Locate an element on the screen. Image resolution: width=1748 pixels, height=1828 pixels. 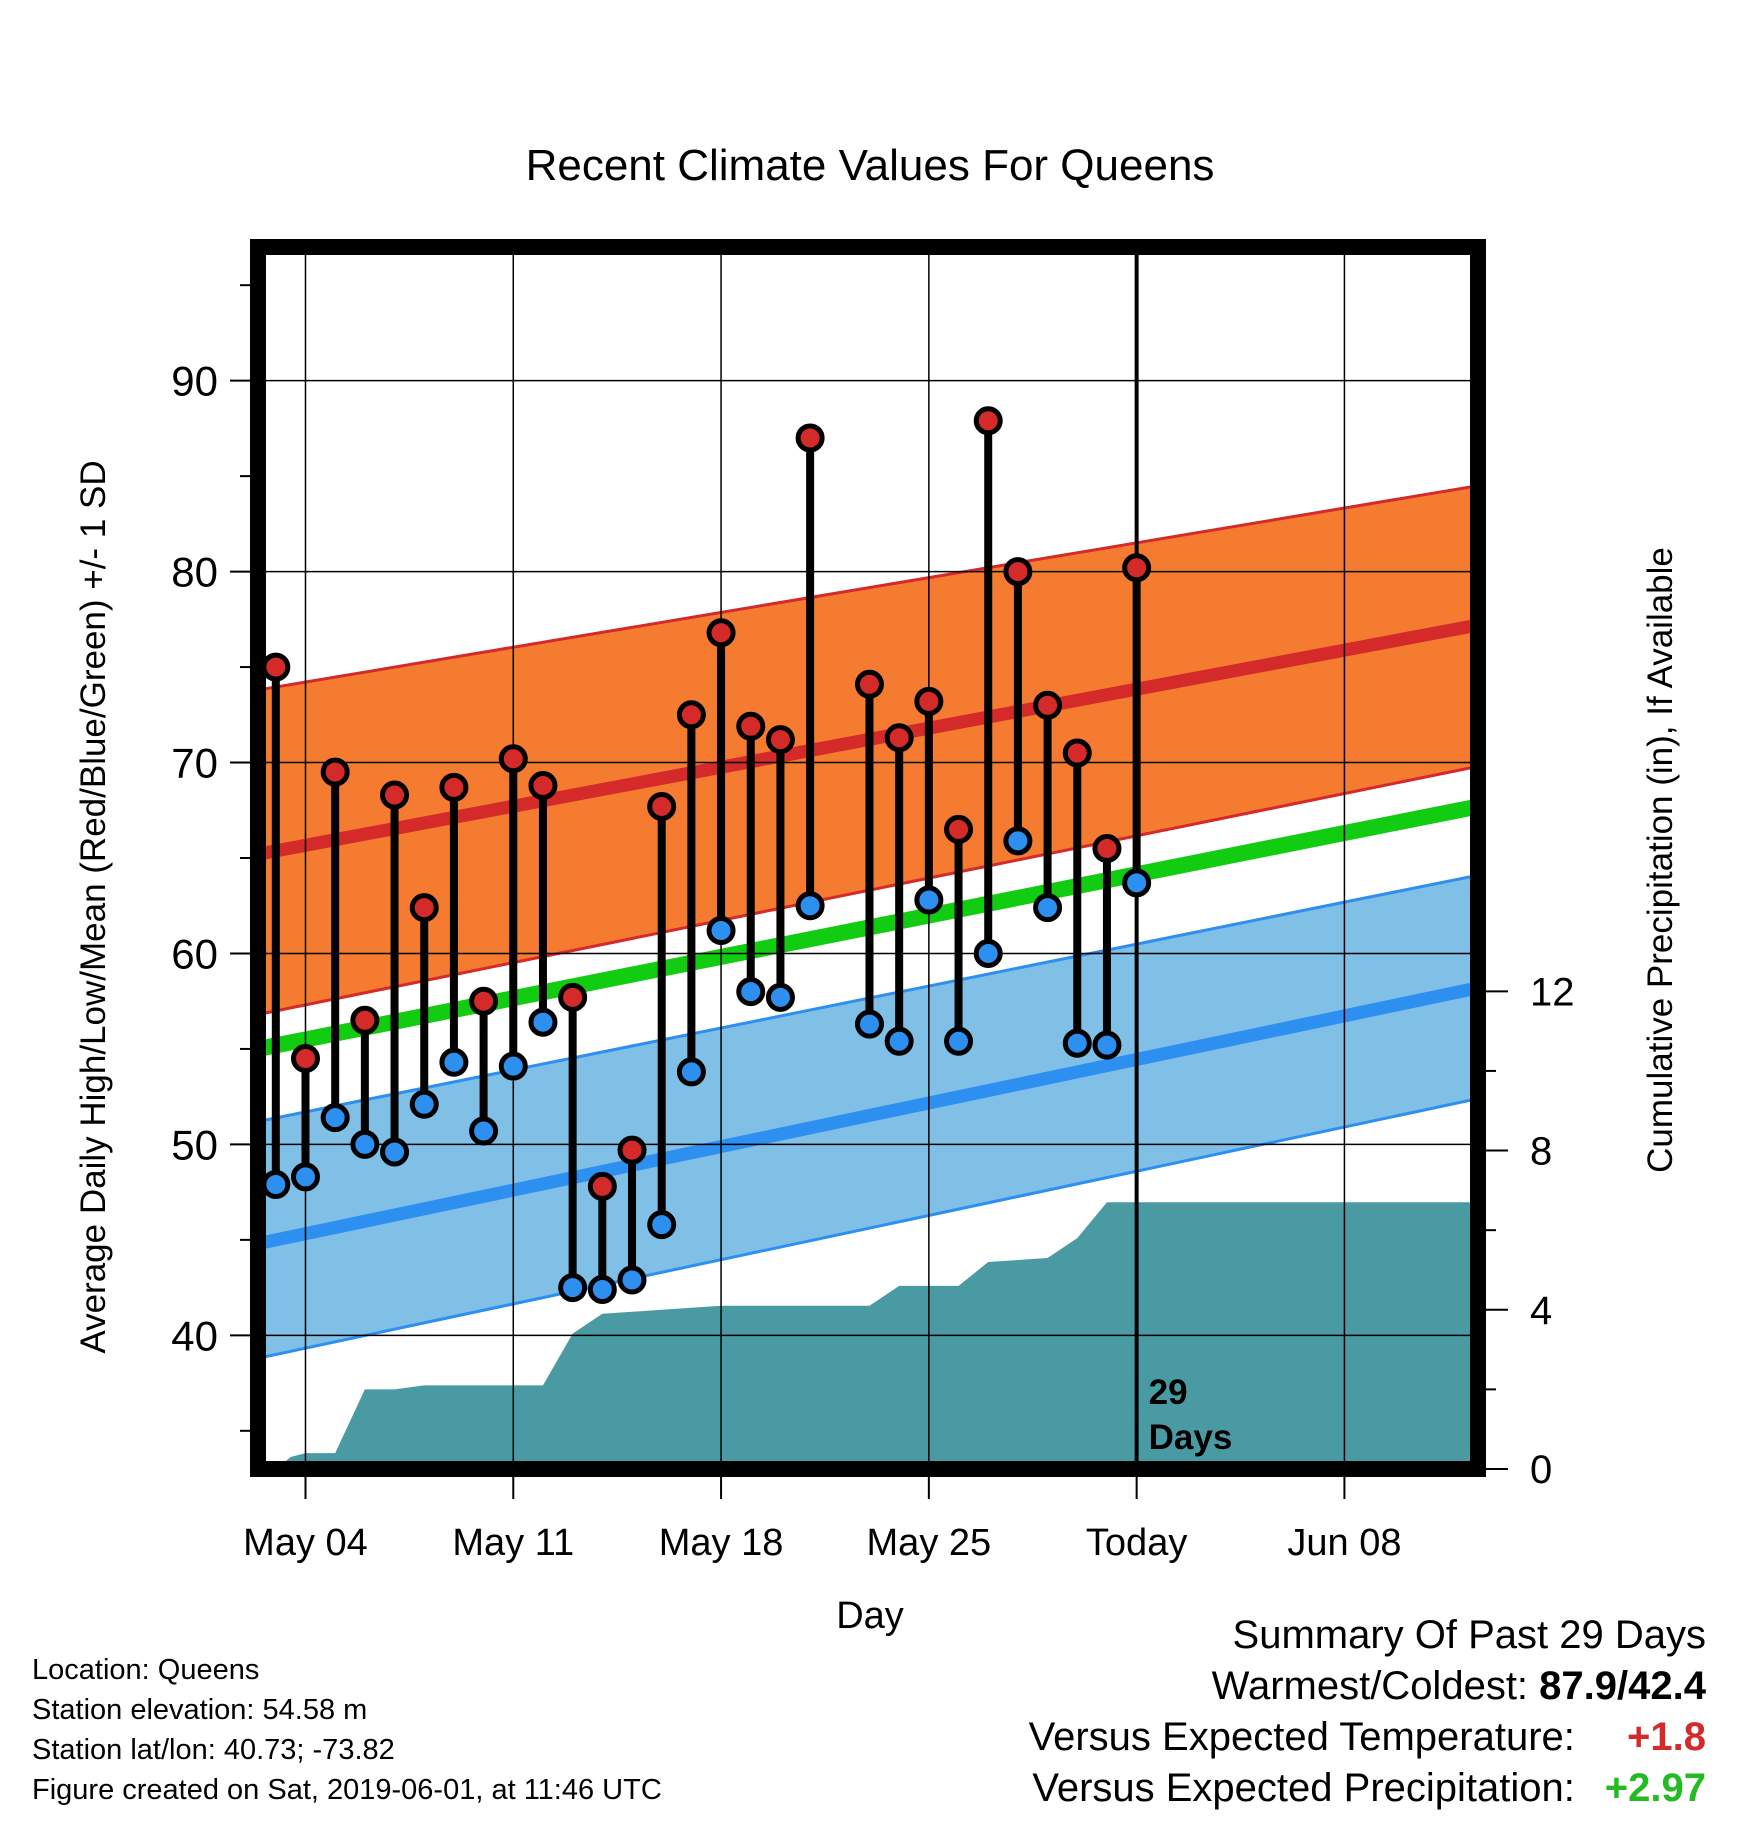
y-tick-label: 60 is located at coordinates (194, 953).